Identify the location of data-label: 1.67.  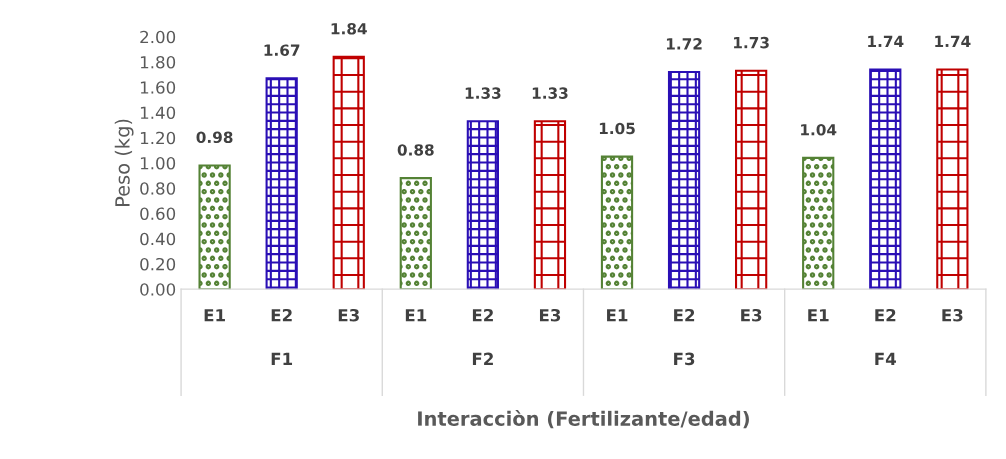
(282, 50).